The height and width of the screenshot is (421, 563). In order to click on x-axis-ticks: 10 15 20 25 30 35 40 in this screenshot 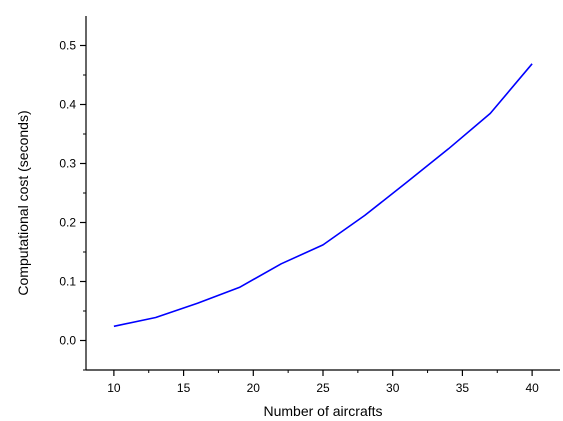, I will do `click(323, 382)`.